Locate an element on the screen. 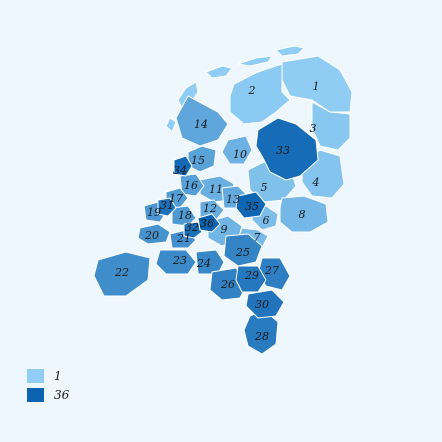  legend-swatch-min is located at coordinates (35, 376).